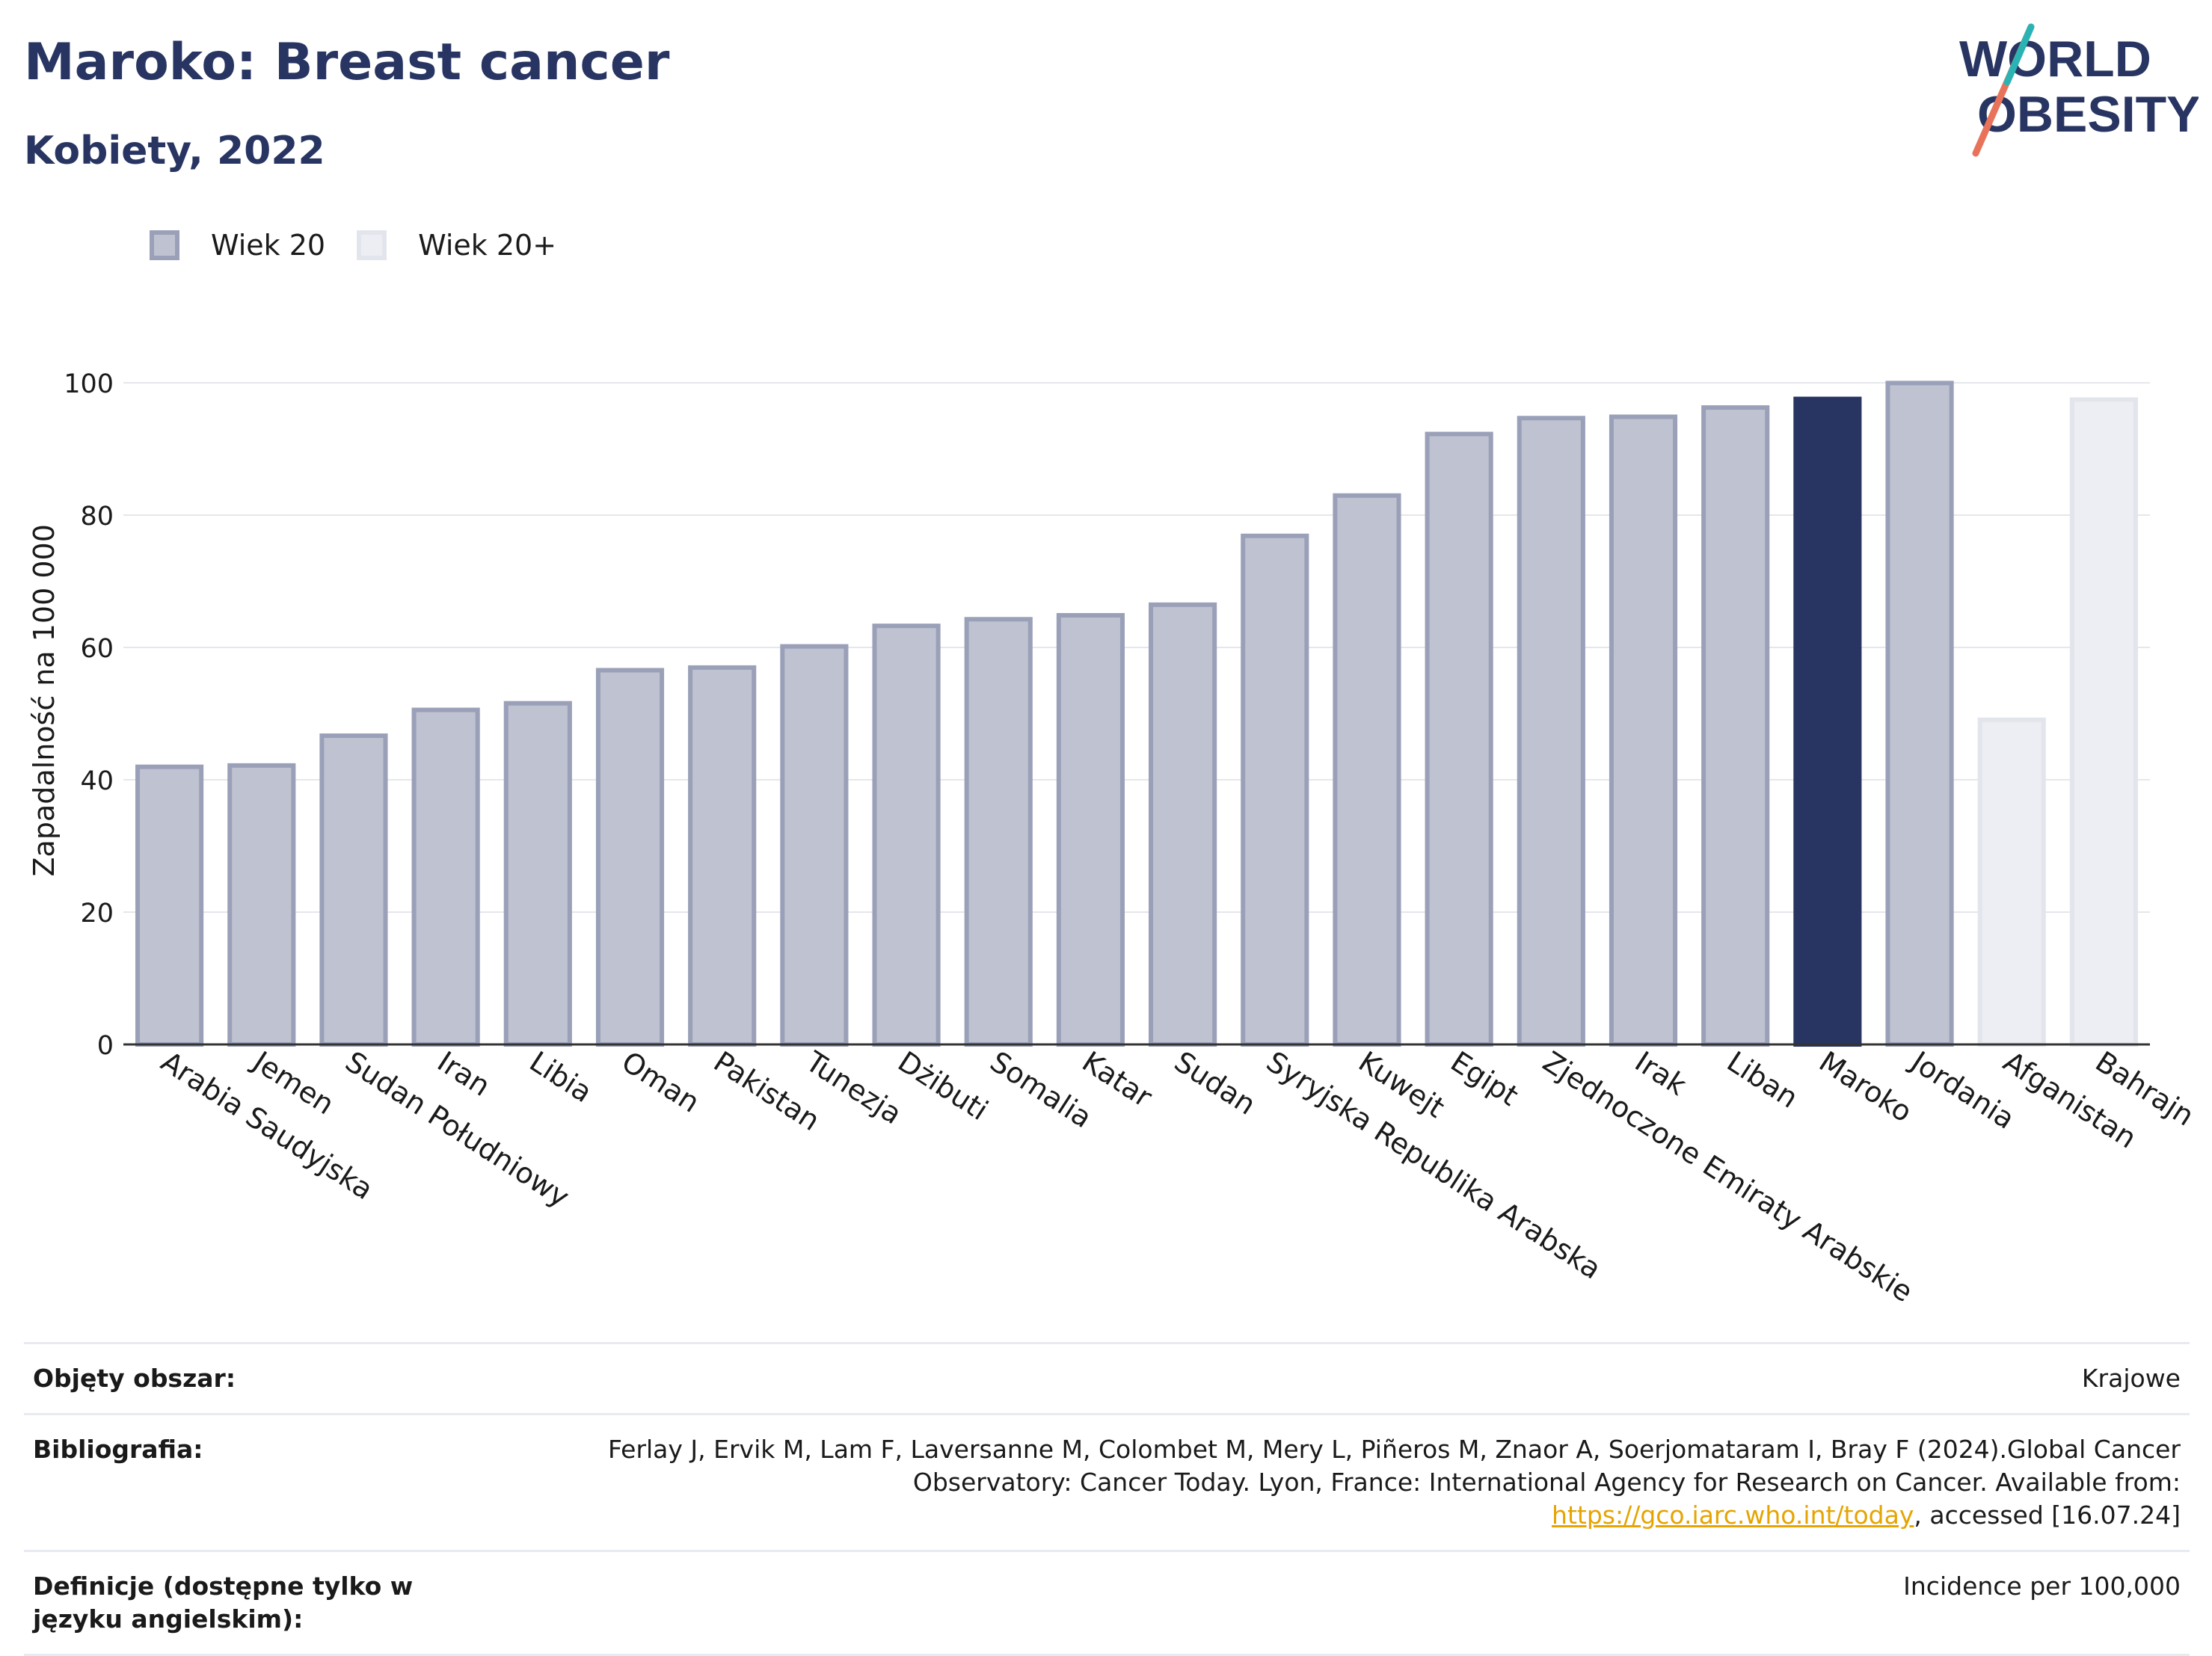  I want to click on x-tick-label: Irak, so click(1660, 1073).